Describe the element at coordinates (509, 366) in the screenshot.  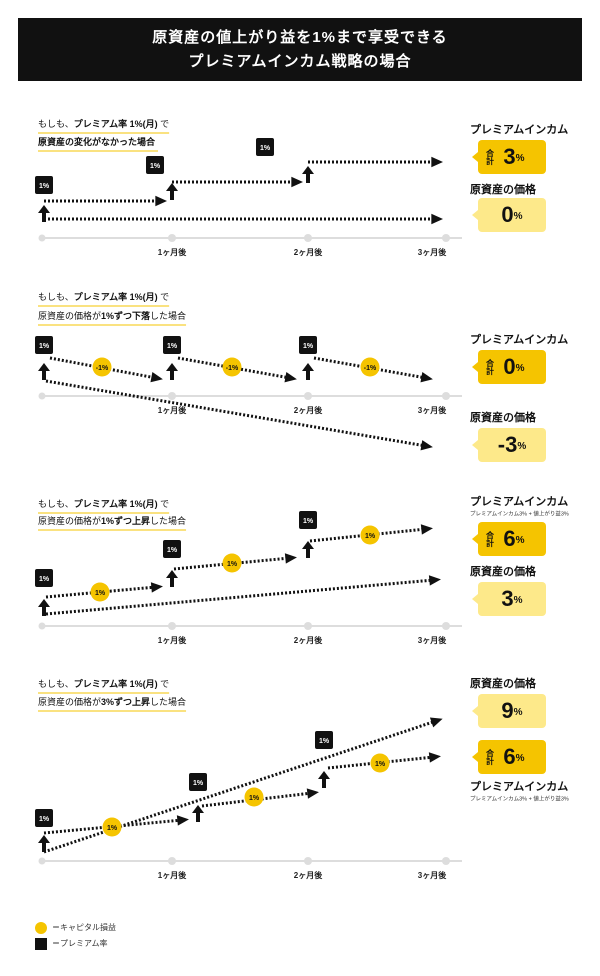
I see `box-number: 0` at that location.